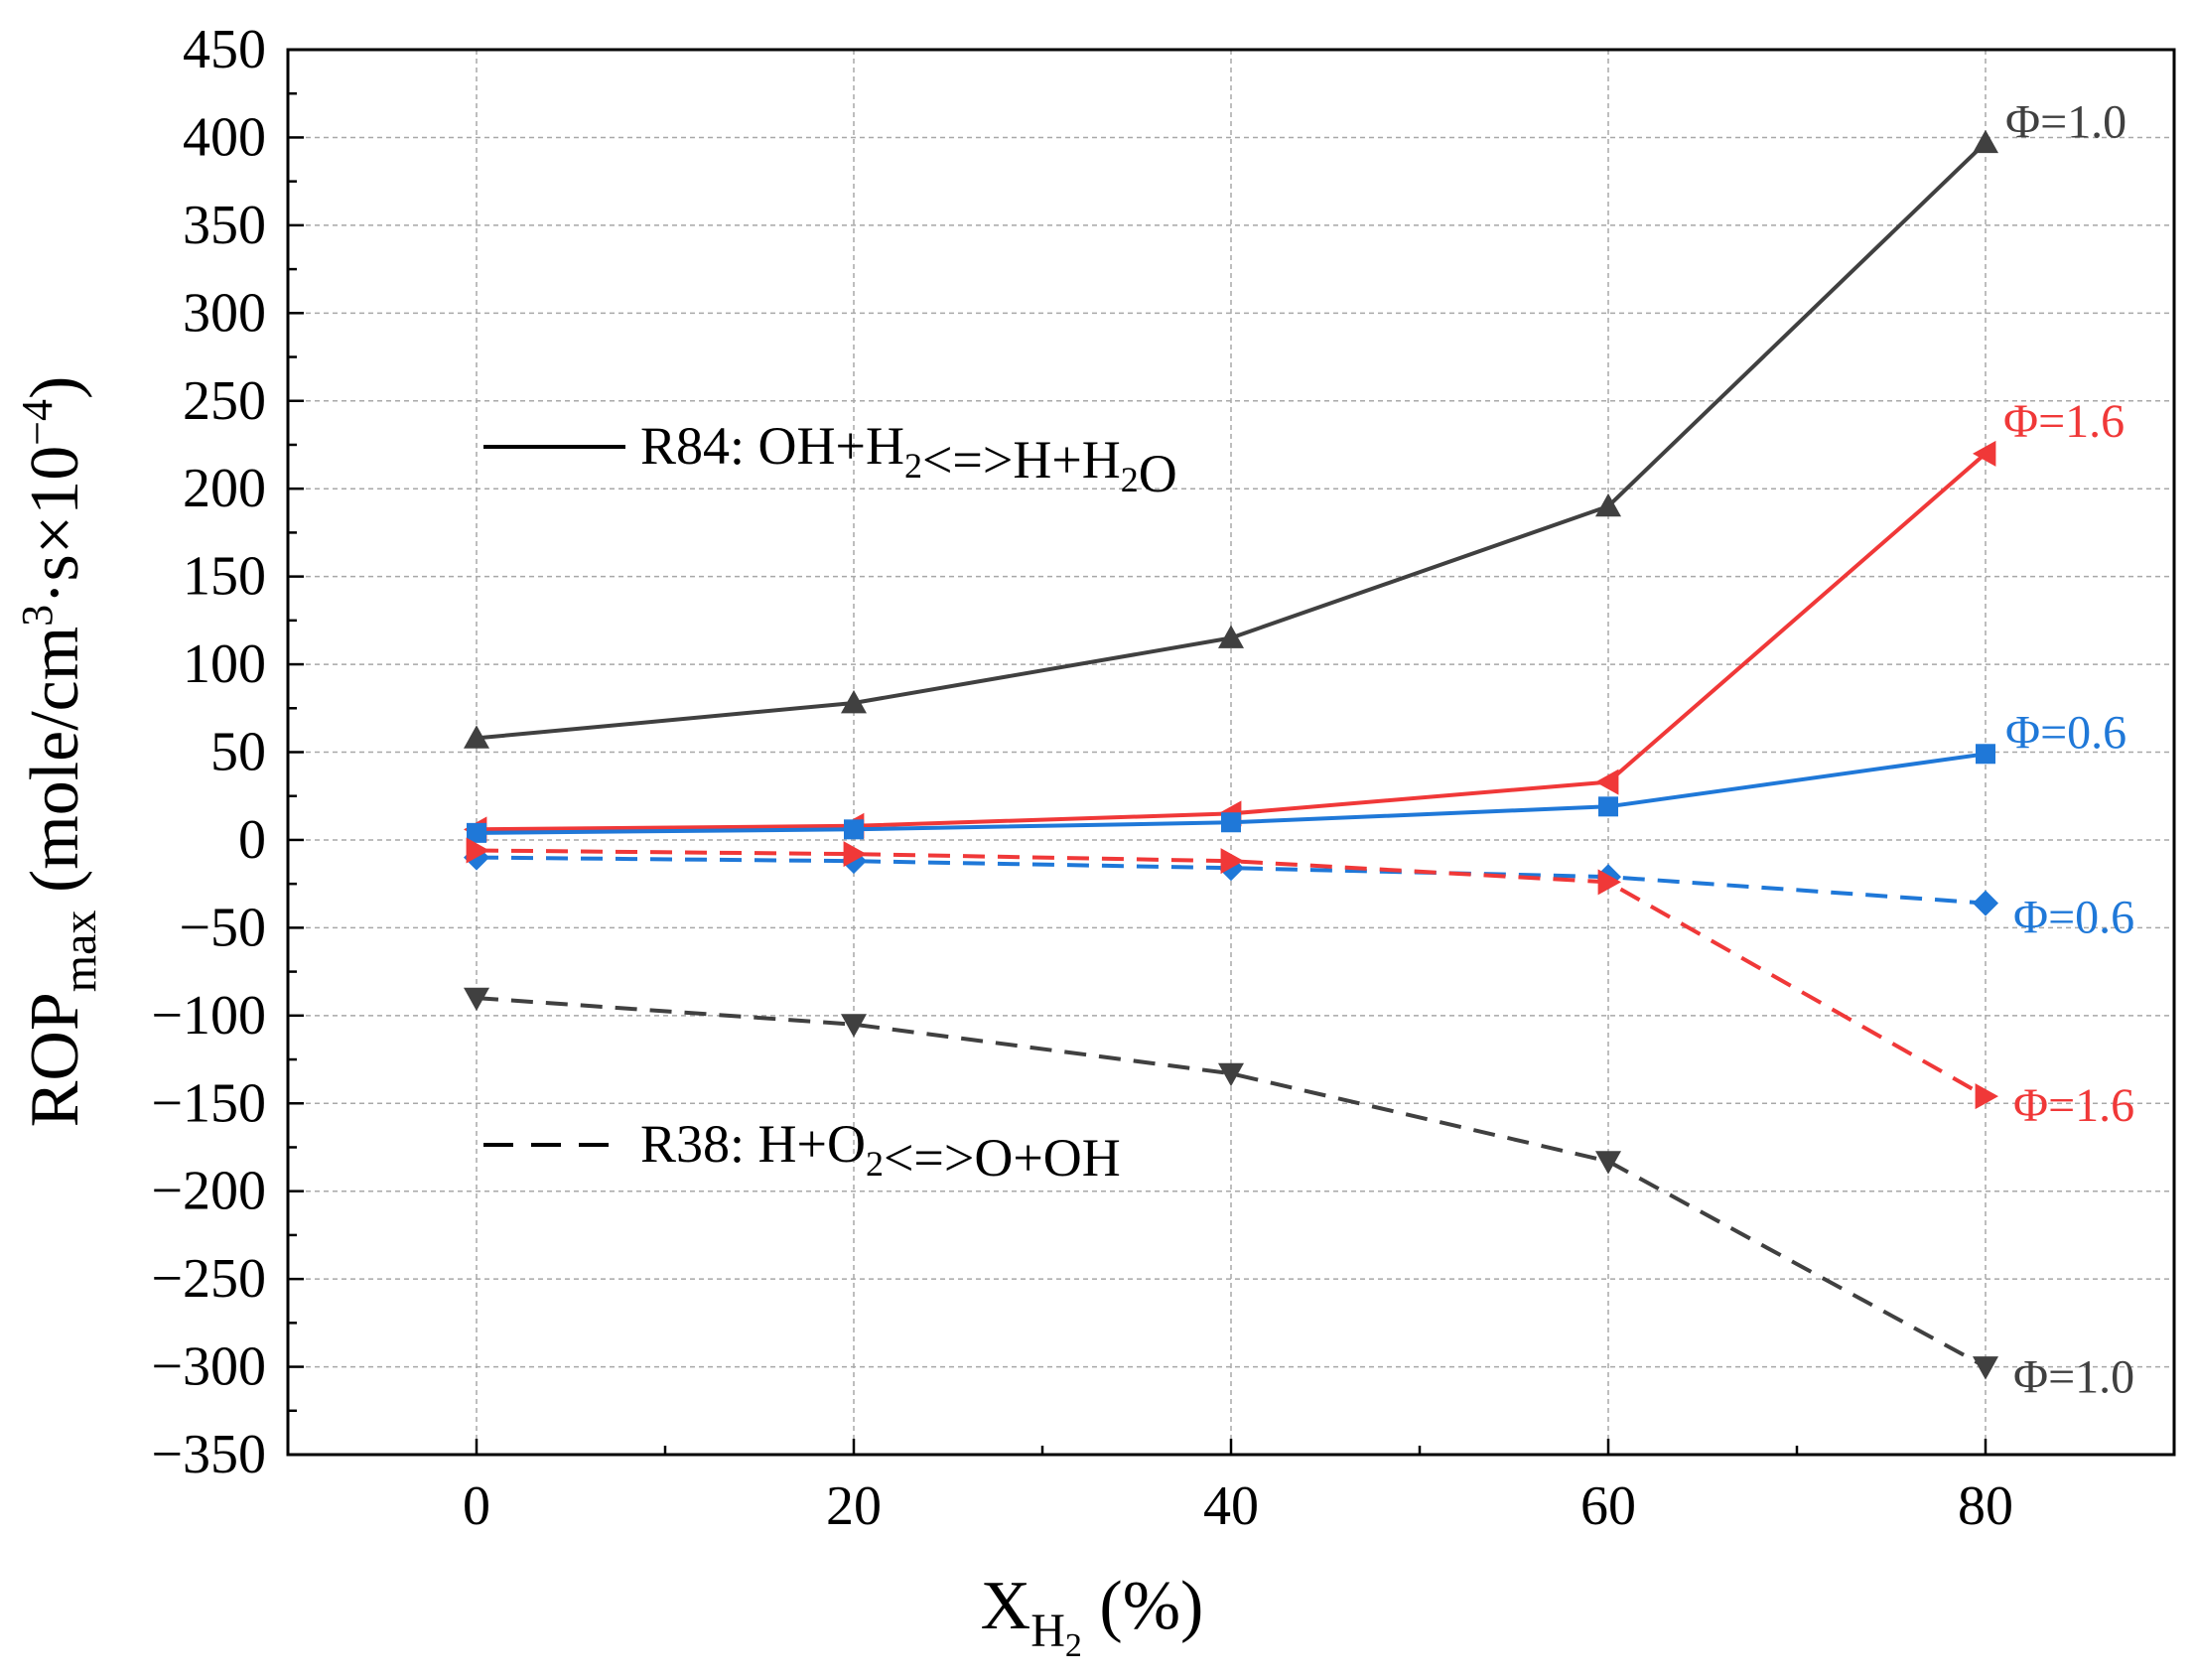  Describe the element at coordinates (909, 459) in the screenshot. I see `legend-label-solid: R84: OH+H2<=>H+H2O` at that location.